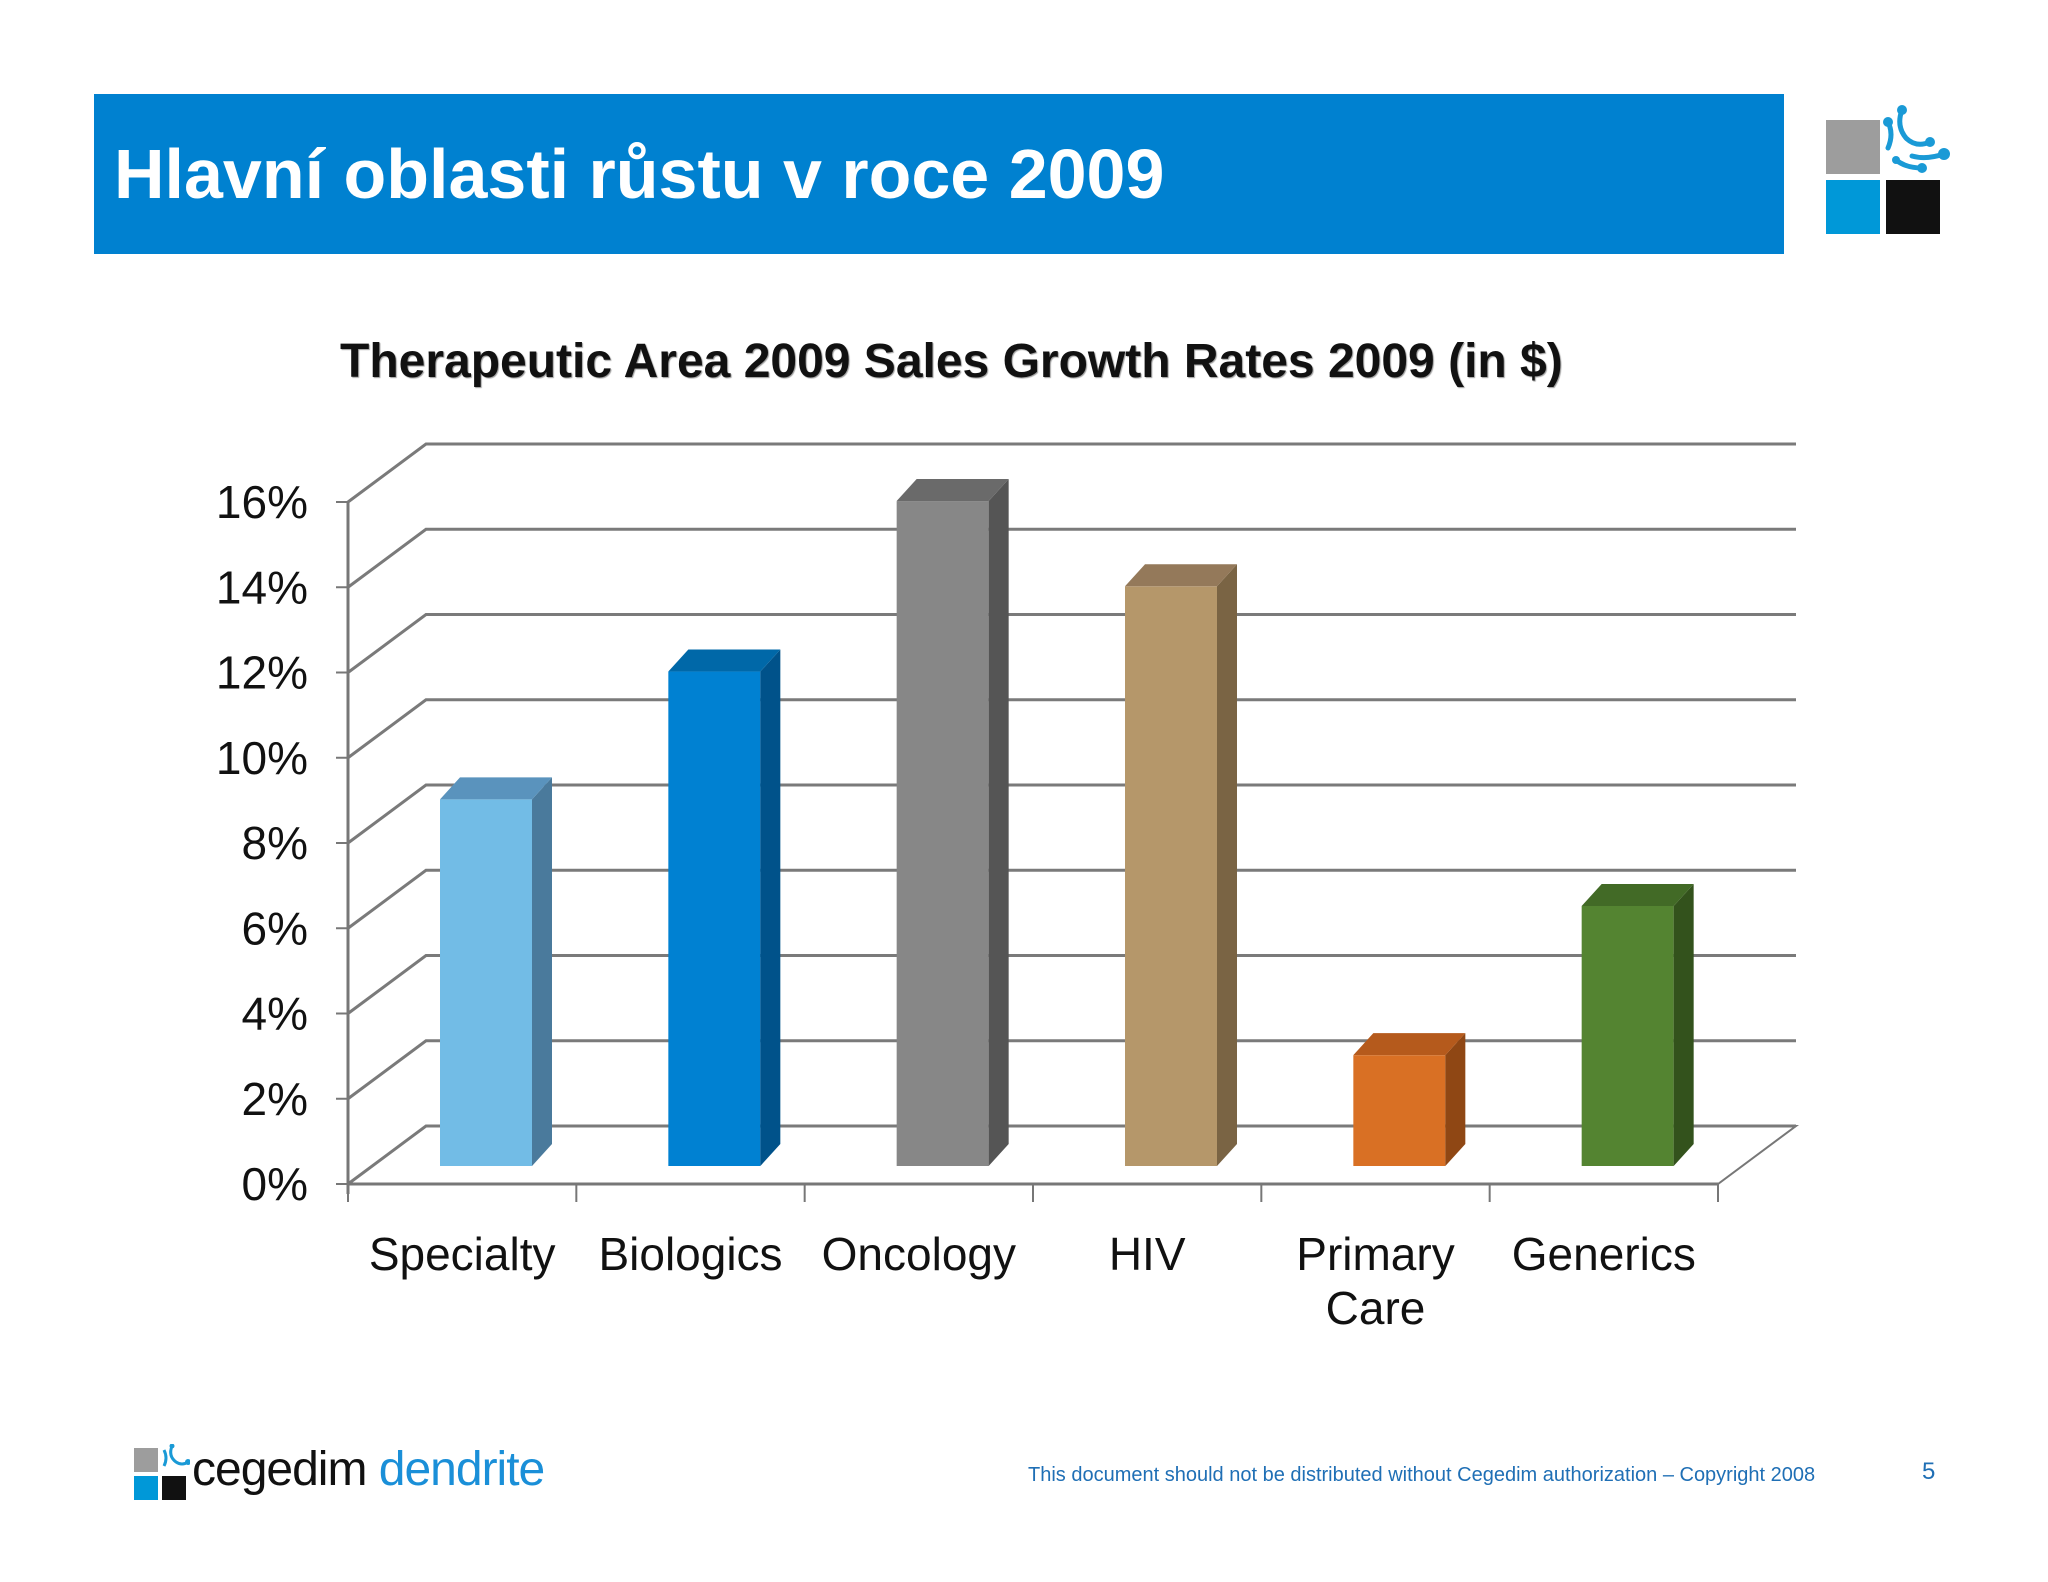  I want to click on cegedim-logo-icon, so click(1888, 169).